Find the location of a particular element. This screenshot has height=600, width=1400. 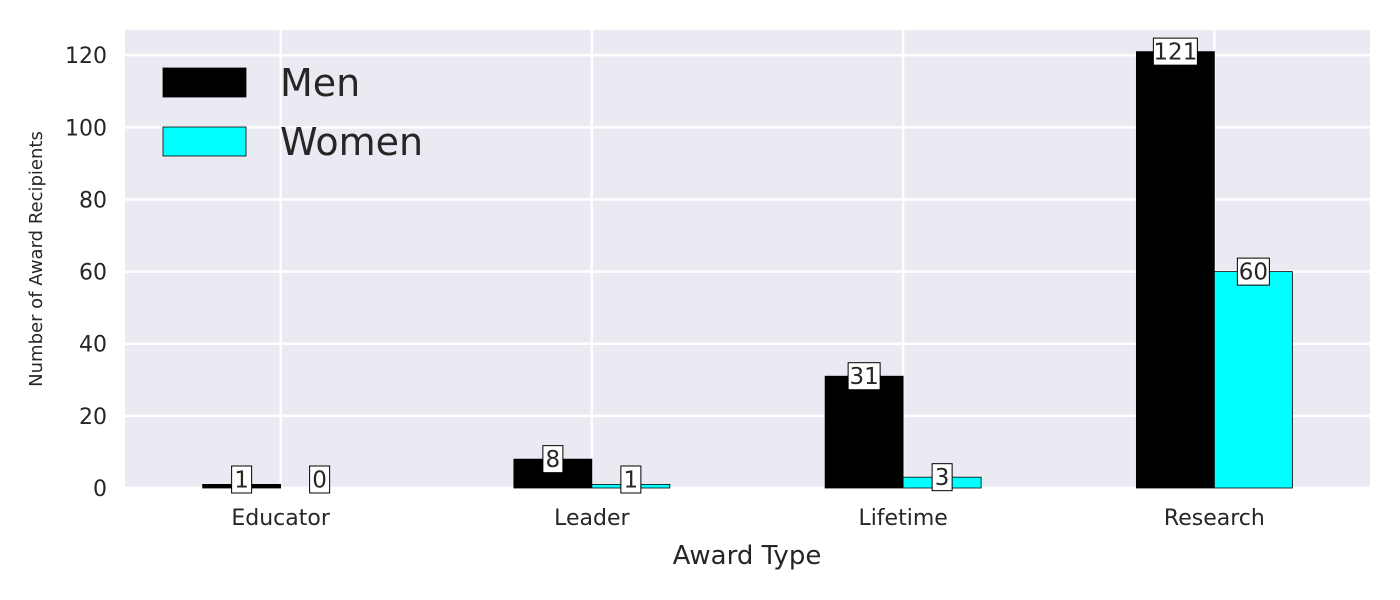

y-tick-label: 60 is located at coordinates (93, 273).